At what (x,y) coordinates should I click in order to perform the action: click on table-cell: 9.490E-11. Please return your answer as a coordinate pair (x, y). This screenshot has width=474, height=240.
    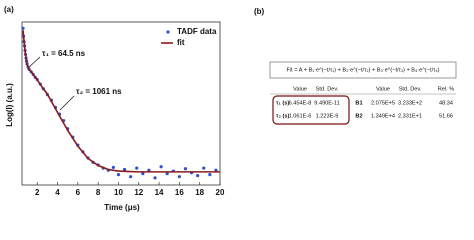
    Looking at the image, I should click on (326, 103).